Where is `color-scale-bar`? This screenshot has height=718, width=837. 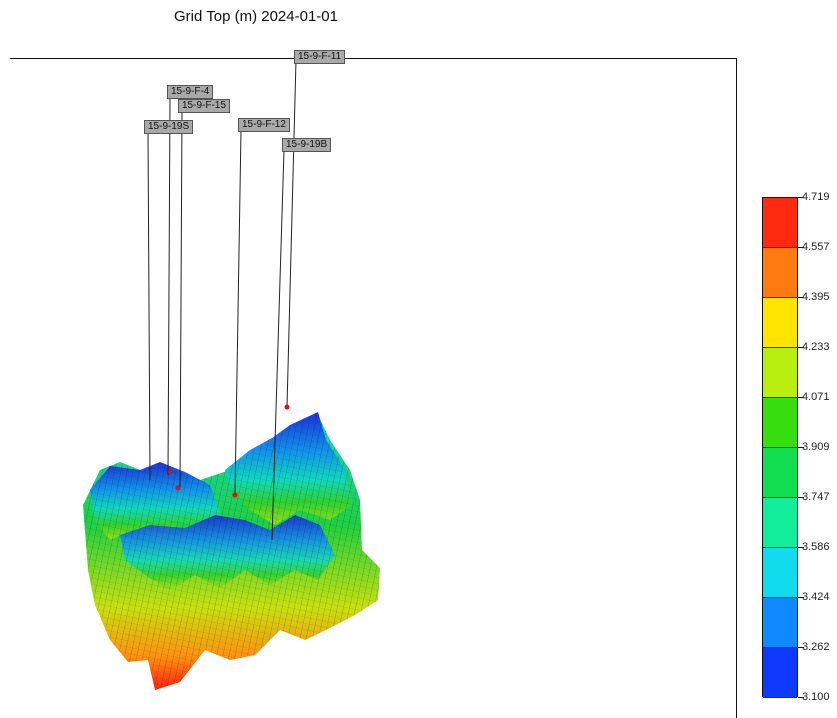
color-scale-bar is located at coordinates (780, 447).